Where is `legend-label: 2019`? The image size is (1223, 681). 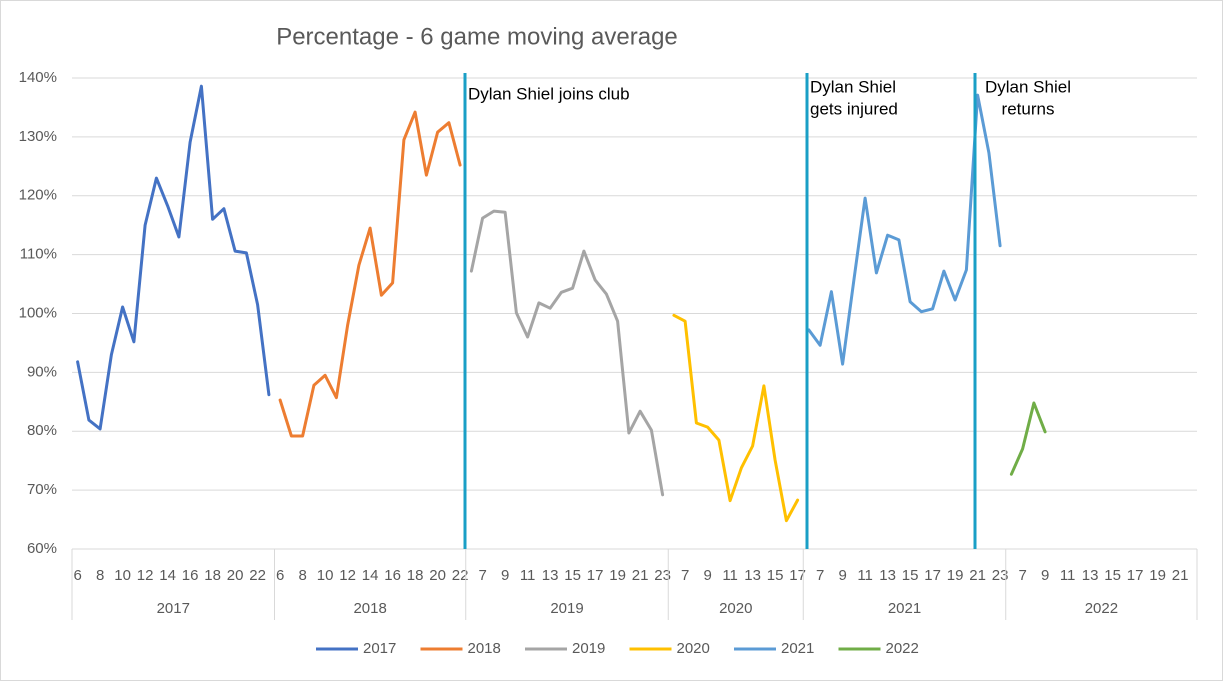 legend-label: 2019 is located at coordinates (588, 648).